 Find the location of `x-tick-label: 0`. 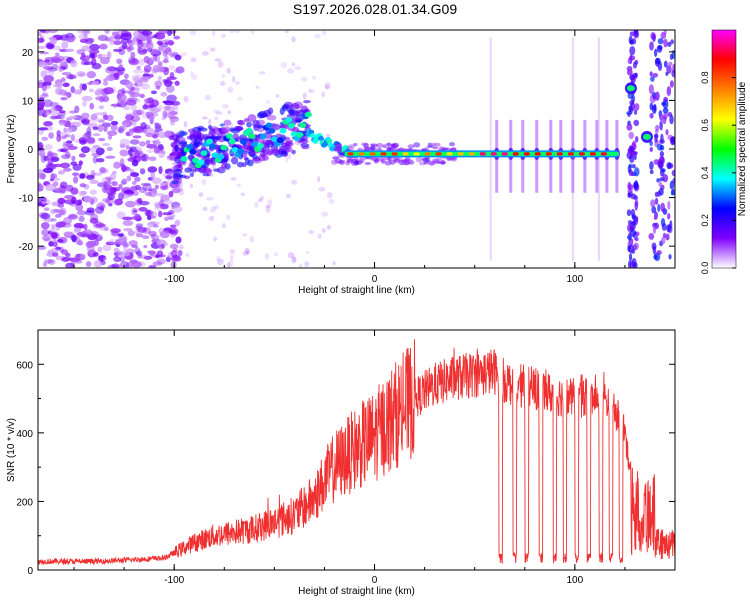

x-tick-label: 0 is located at coordinates (375, 580).